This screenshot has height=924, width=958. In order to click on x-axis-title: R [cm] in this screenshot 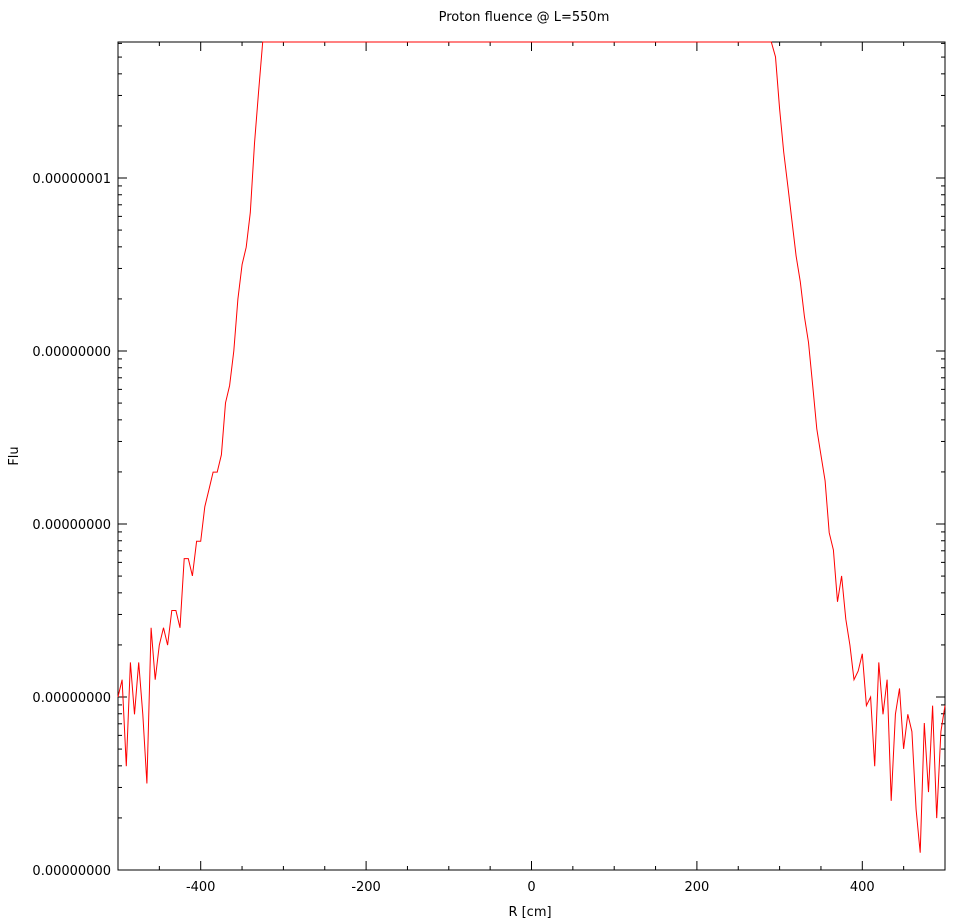, I will do `click(529, 912)`.